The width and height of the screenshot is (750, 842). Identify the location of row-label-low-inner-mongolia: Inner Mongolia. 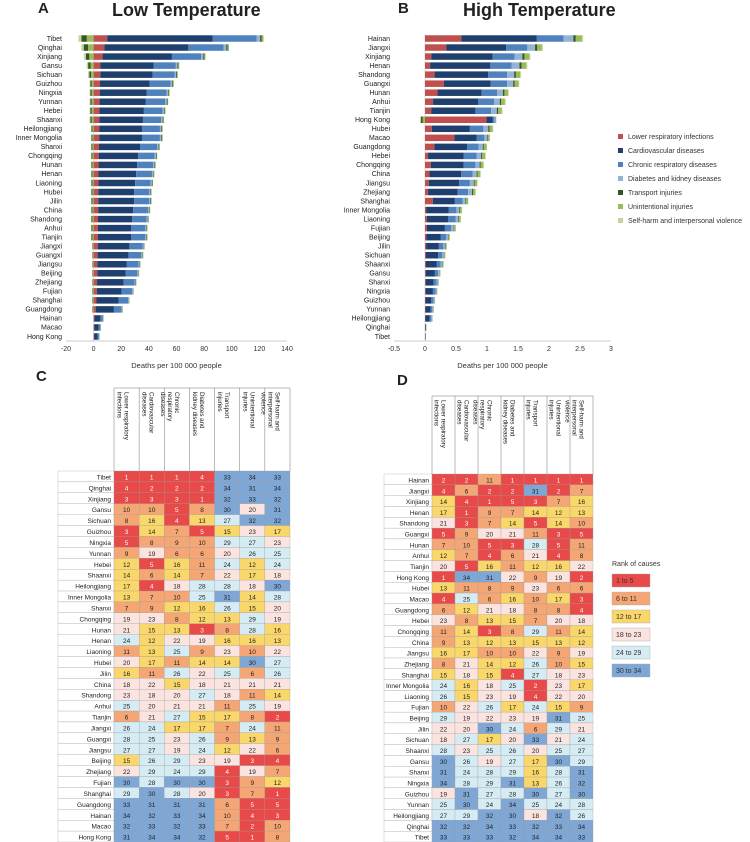
(89, 598).